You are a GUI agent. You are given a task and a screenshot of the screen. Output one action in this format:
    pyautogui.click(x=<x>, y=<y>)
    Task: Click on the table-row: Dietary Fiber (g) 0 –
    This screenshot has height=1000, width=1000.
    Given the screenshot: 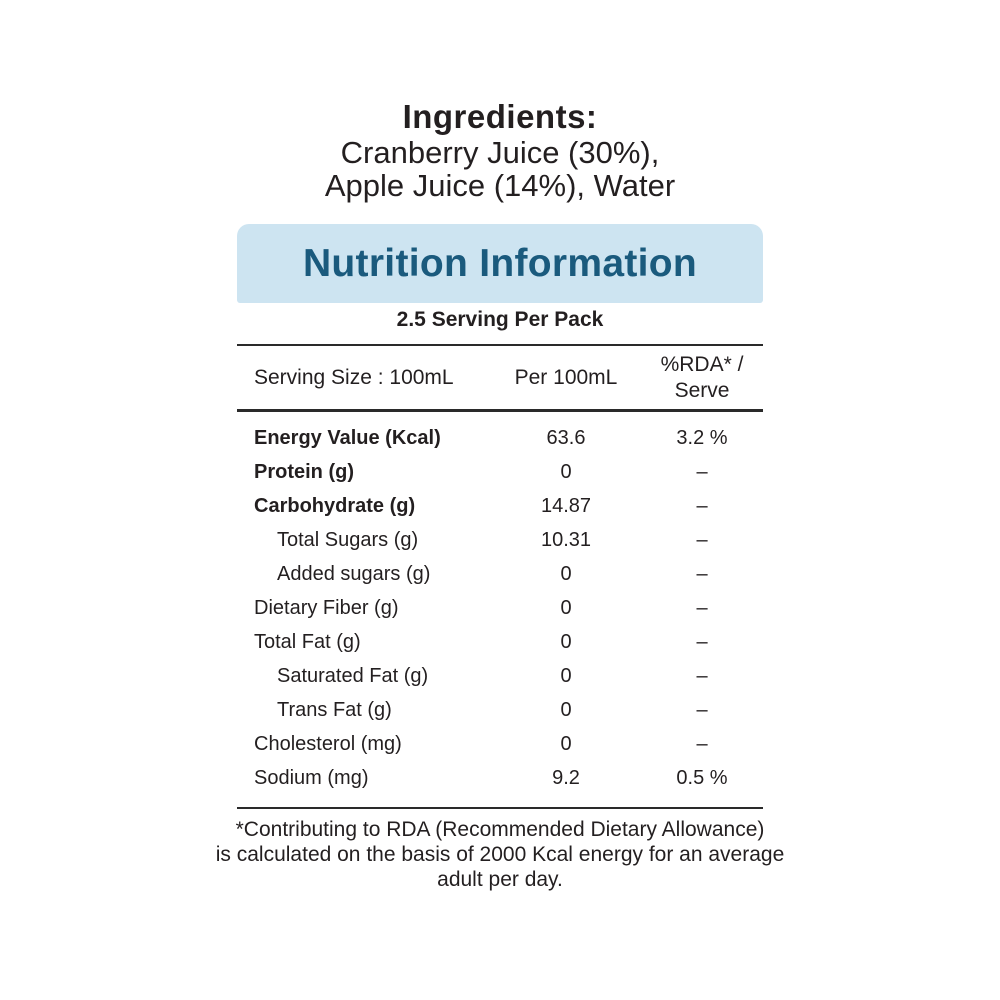 What is the action you would take?
    pyautogui.click(x=500, y=608)
    